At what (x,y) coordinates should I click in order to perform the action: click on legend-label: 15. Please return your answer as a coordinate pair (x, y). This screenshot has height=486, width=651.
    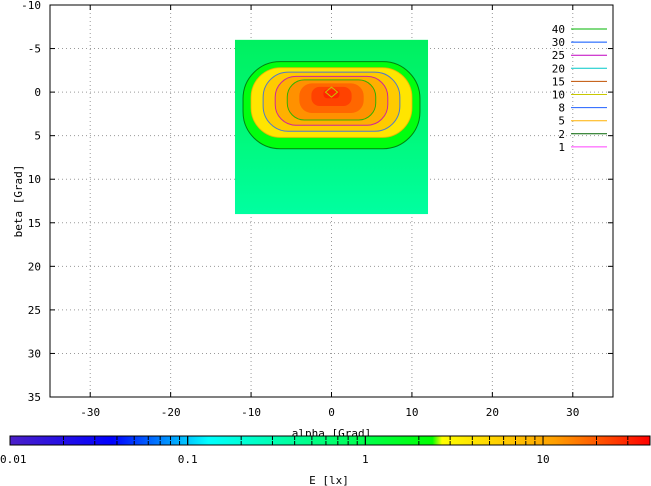
    Looking at the image, I should click on (558, 81).